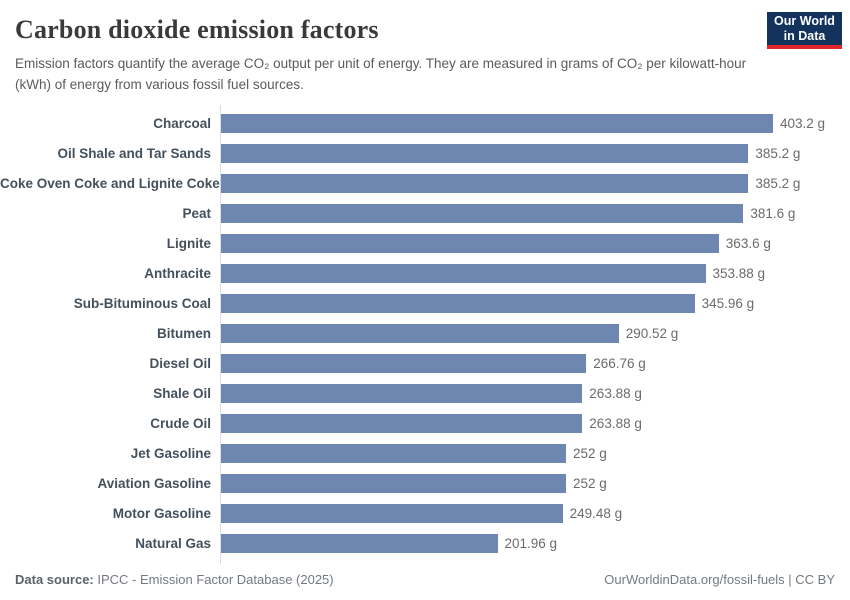  I want to click on bar-row: Natural Gas 201.96 g, so click(425, 543).